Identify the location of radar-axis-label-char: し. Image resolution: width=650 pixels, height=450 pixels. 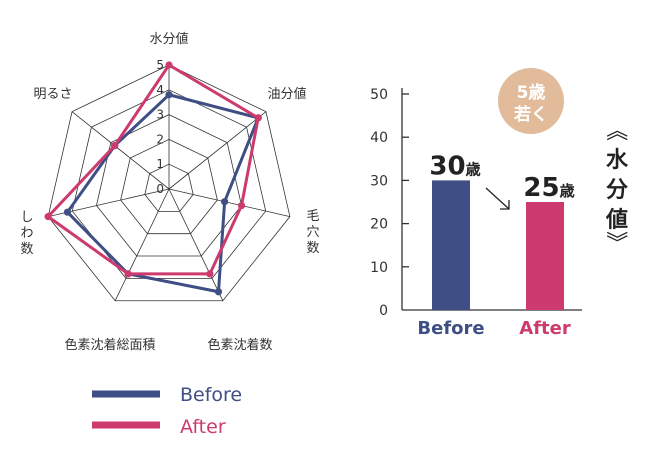
(26, 217).